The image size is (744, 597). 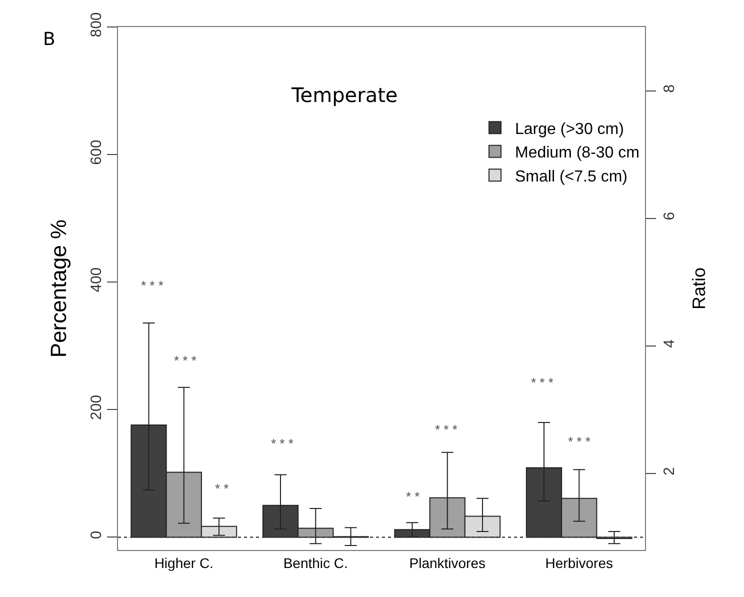 What do you see at coordinates (315, 562) in the screenshot?
I see `x-tick-label: Benthic C.` at bounding box center [315, 562].